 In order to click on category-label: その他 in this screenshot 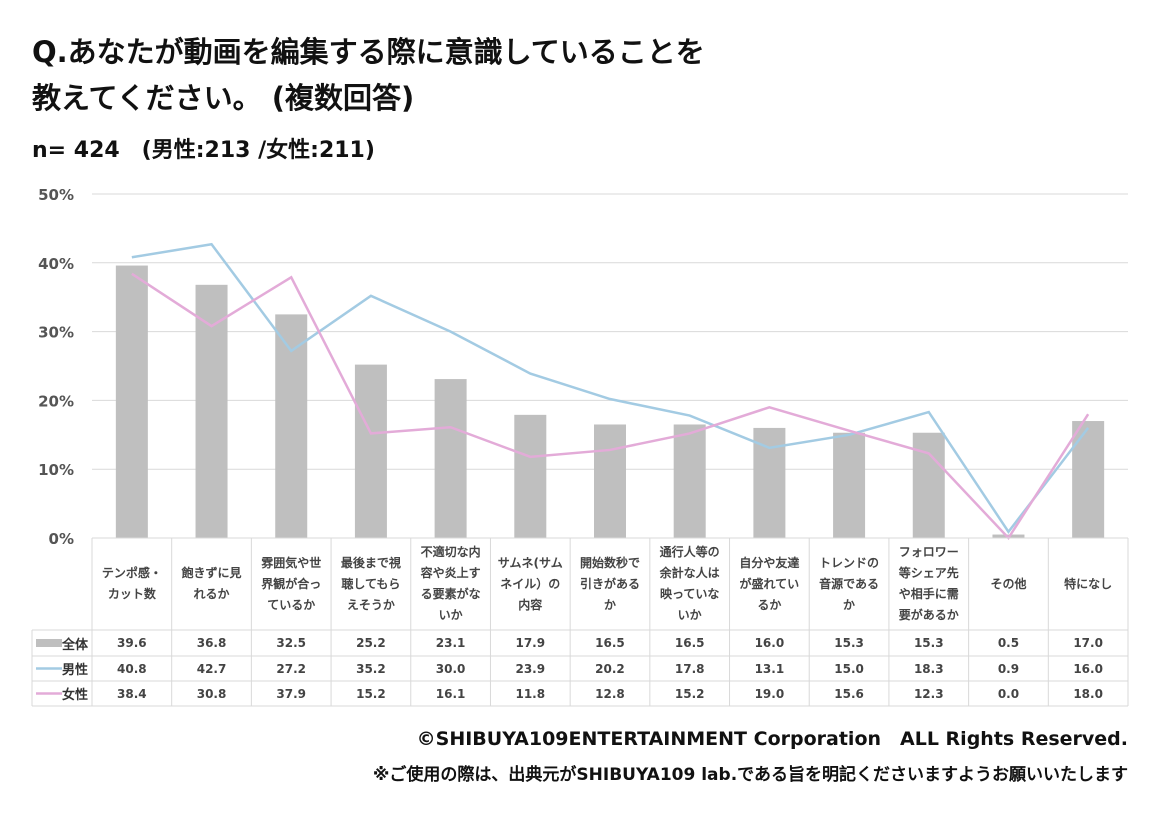, I will do `click(1008, 583)`.